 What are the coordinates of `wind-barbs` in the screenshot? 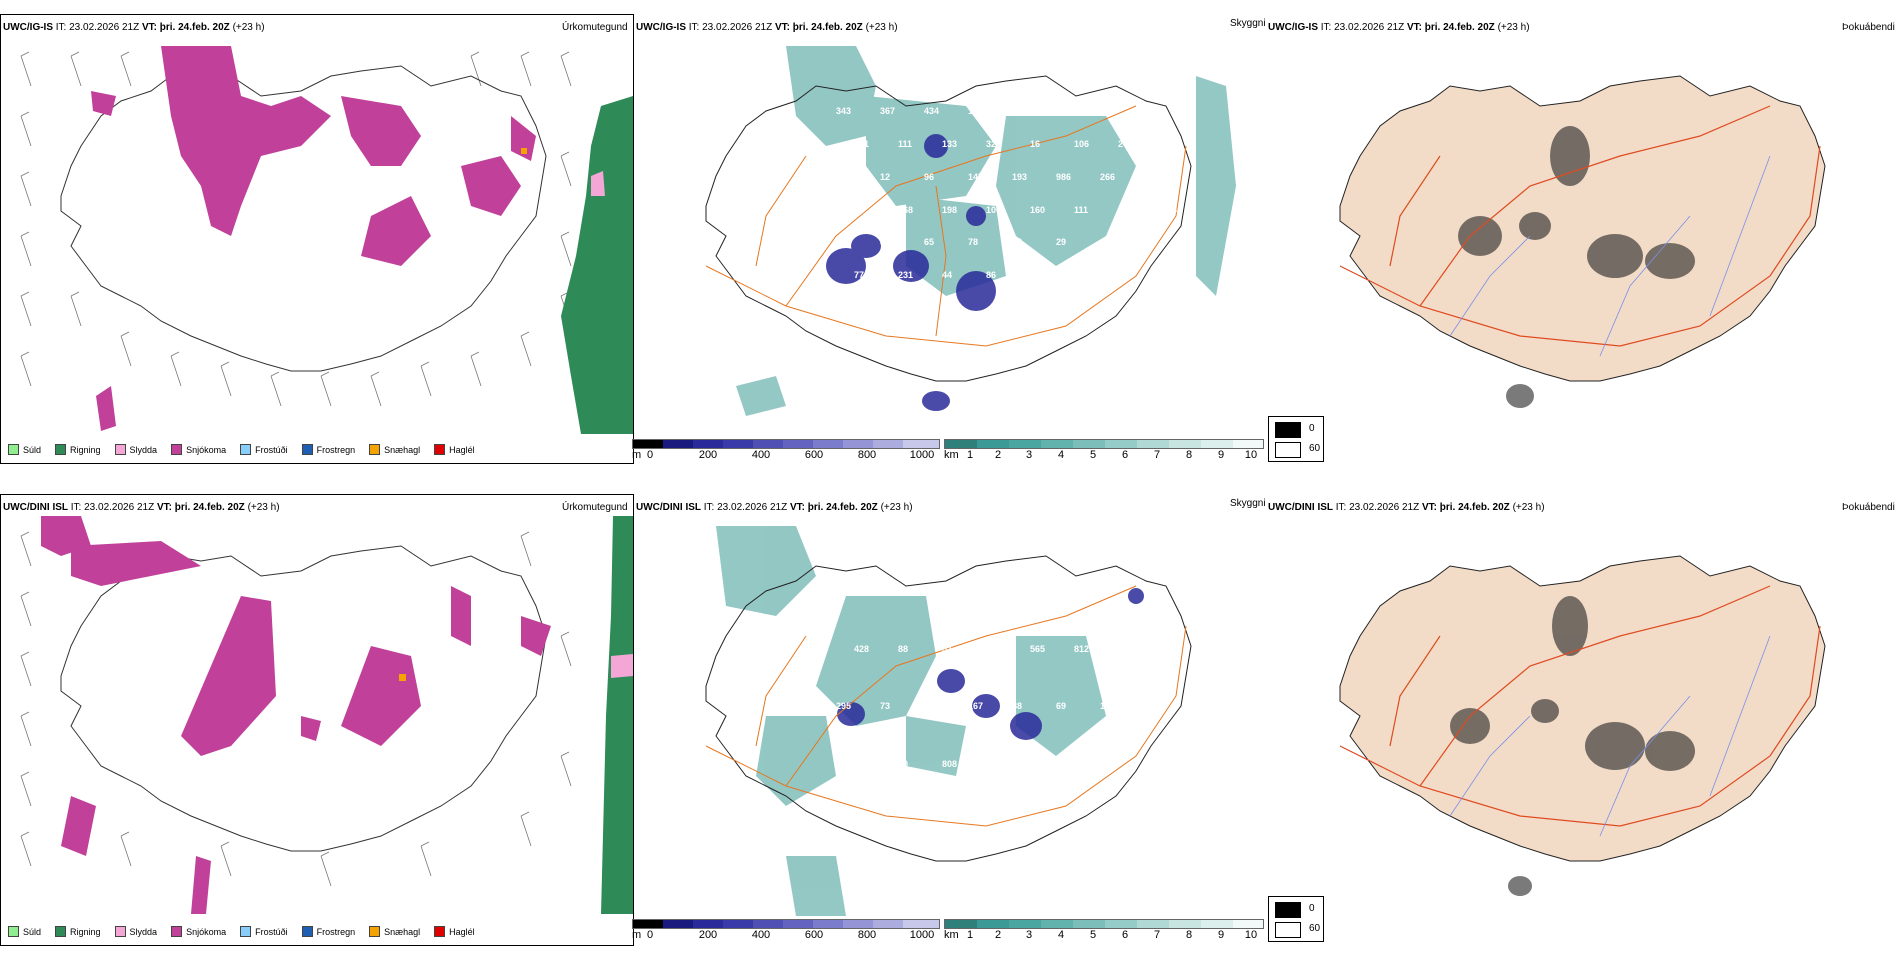 It's located at (296, 709).